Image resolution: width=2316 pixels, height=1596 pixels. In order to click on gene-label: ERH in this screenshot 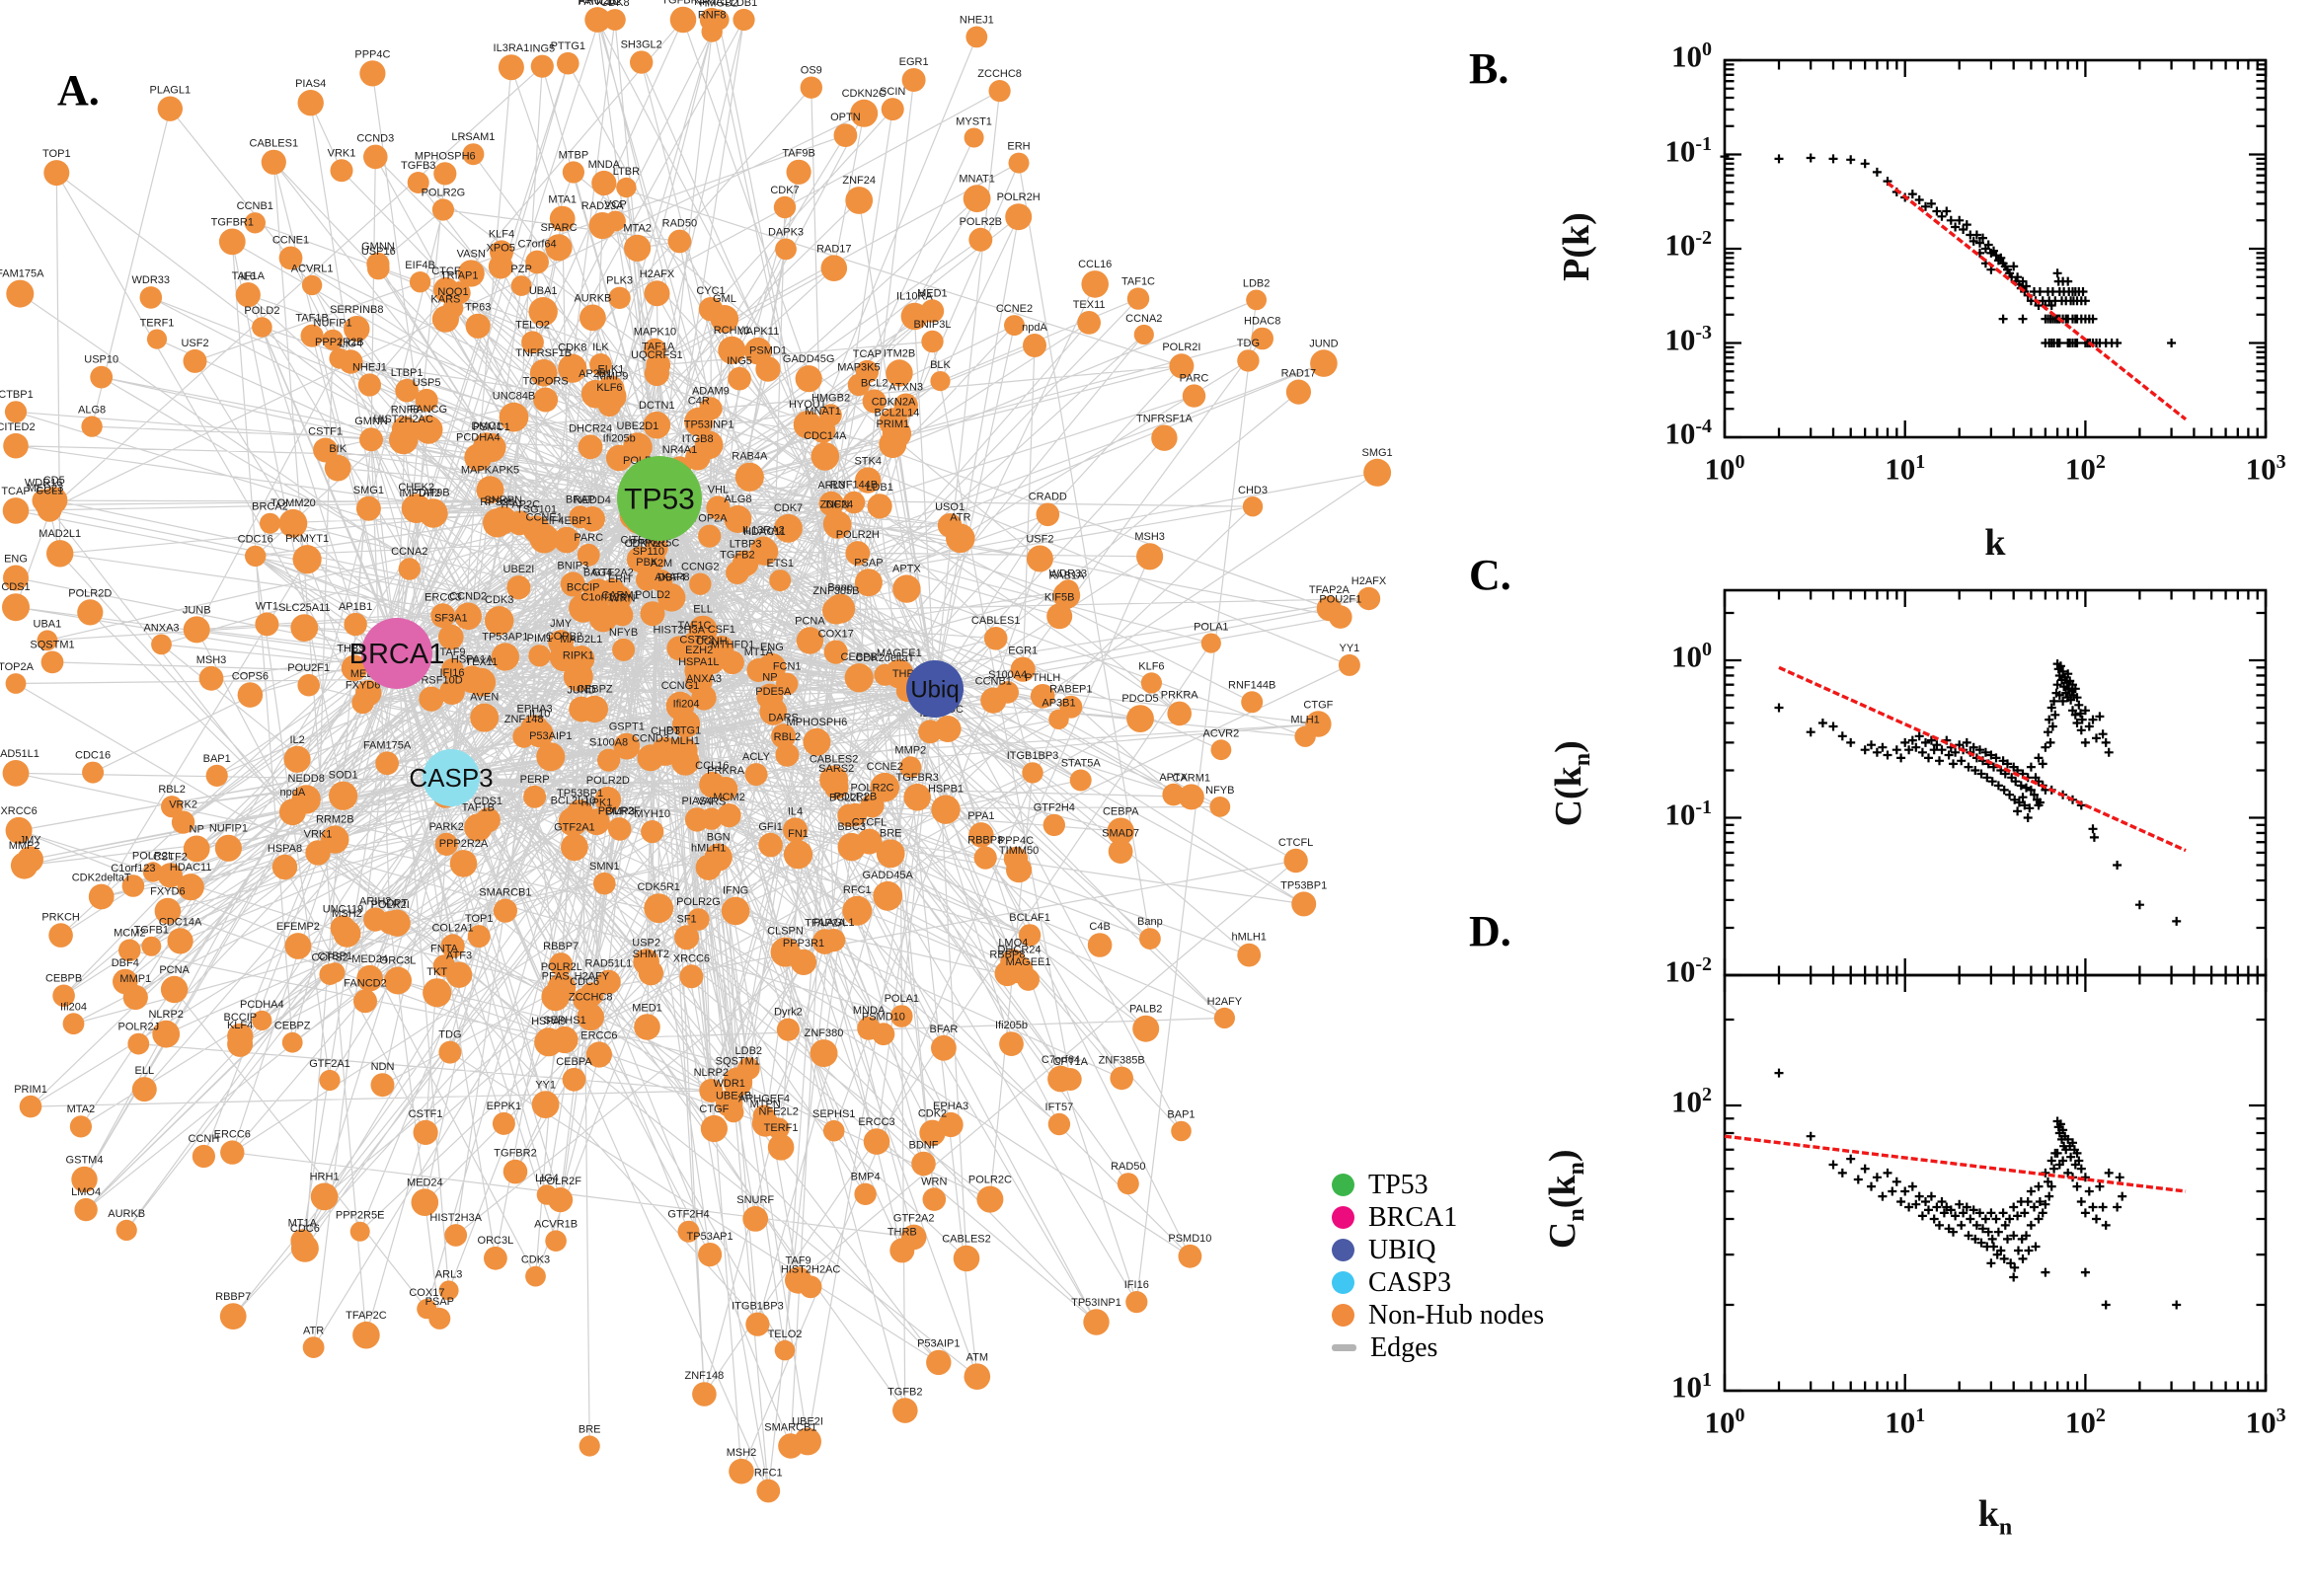, I will do `click(619, 579)`.